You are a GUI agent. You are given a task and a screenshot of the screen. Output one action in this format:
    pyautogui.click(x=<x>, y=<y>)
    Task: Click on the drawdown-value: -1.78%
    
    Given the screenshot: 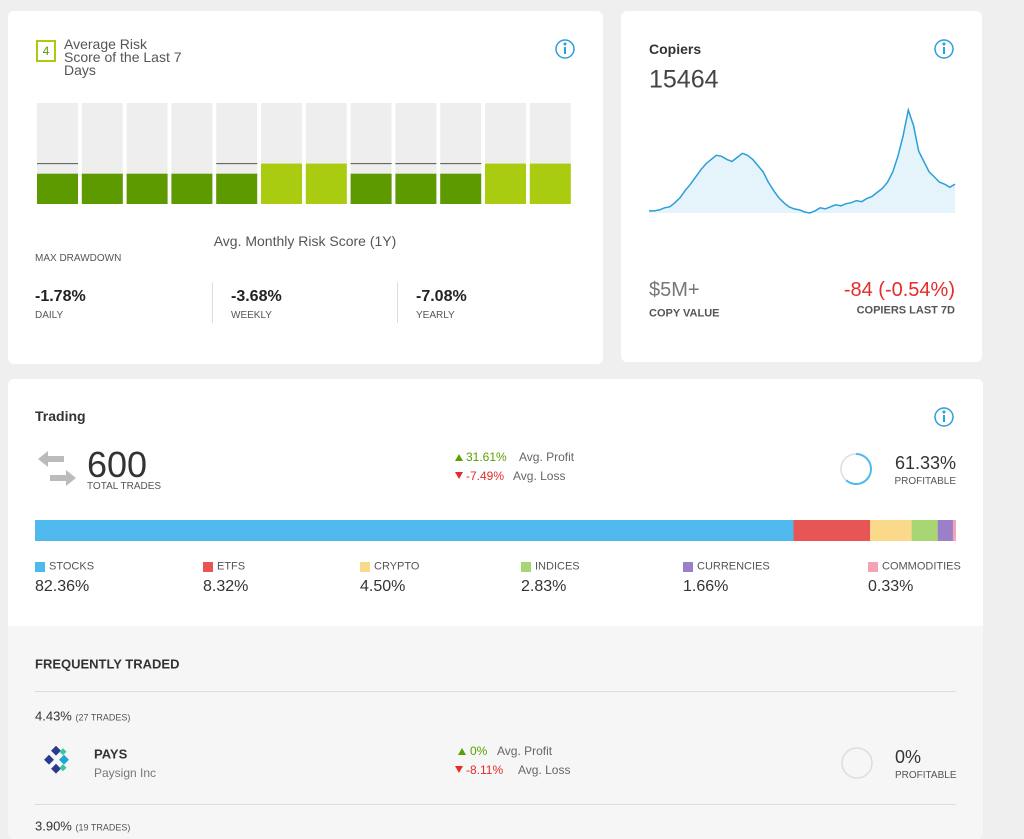 What is the action you would take?
    pyautogui.click(x=60, y=296)
    